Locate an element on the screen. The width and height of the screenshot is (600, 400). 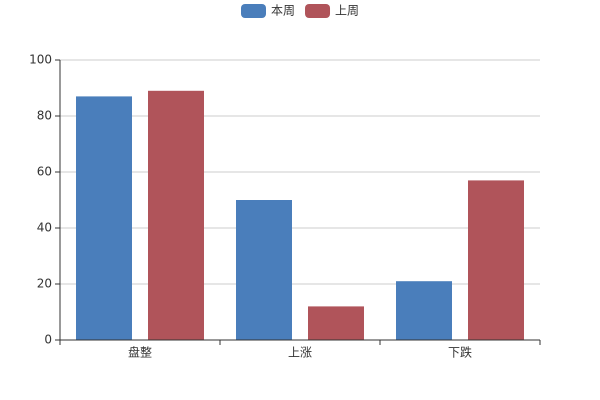
y-tick-label: 100 is located at coordinates (40, 60).